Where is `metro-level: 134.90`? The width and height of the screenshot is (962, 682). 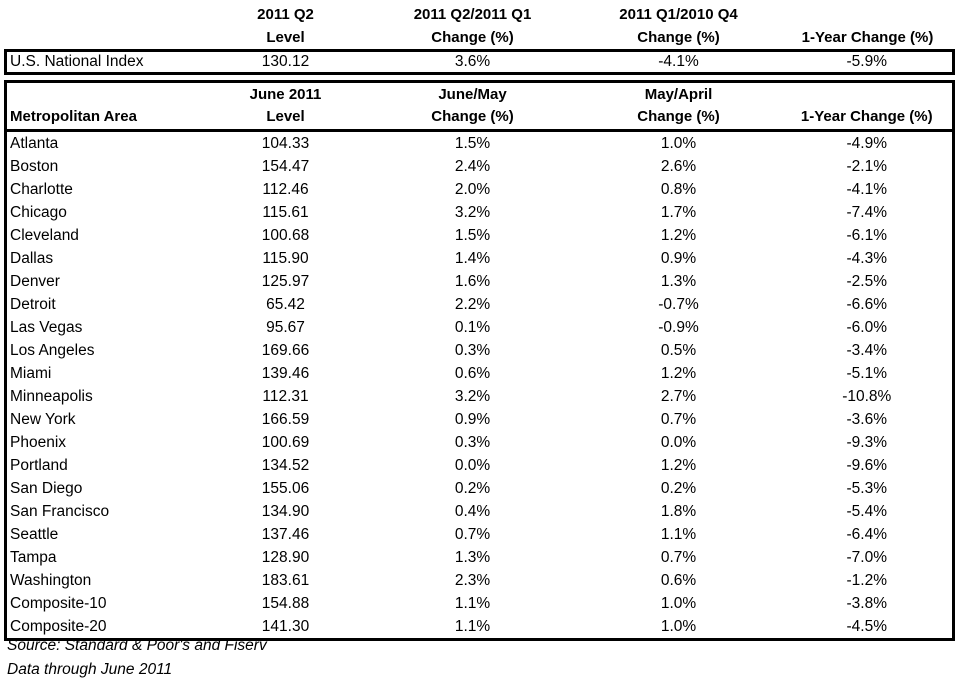 metro-level: 134.90 is located at coordinates (285, 511).